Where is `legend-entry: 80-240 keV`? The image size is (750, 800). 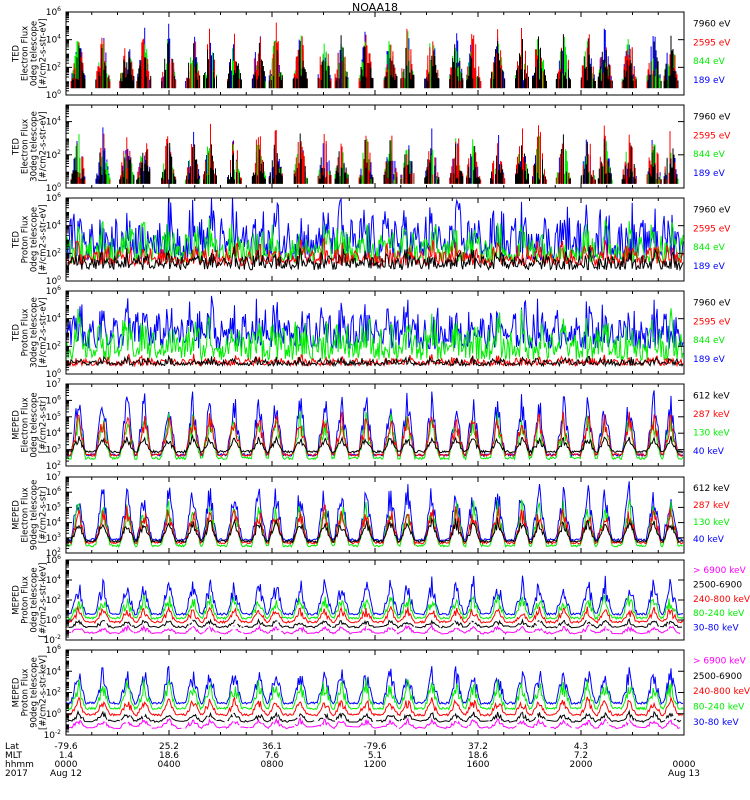 legend-entry: 80-240 keV is located at coordinates (719, 614).